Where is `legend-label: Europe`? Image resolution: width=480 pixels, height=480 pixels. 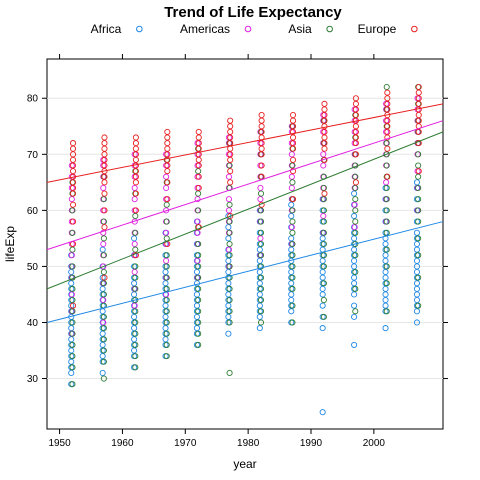
legend-label: Europe is located at coordinates (377, 29).